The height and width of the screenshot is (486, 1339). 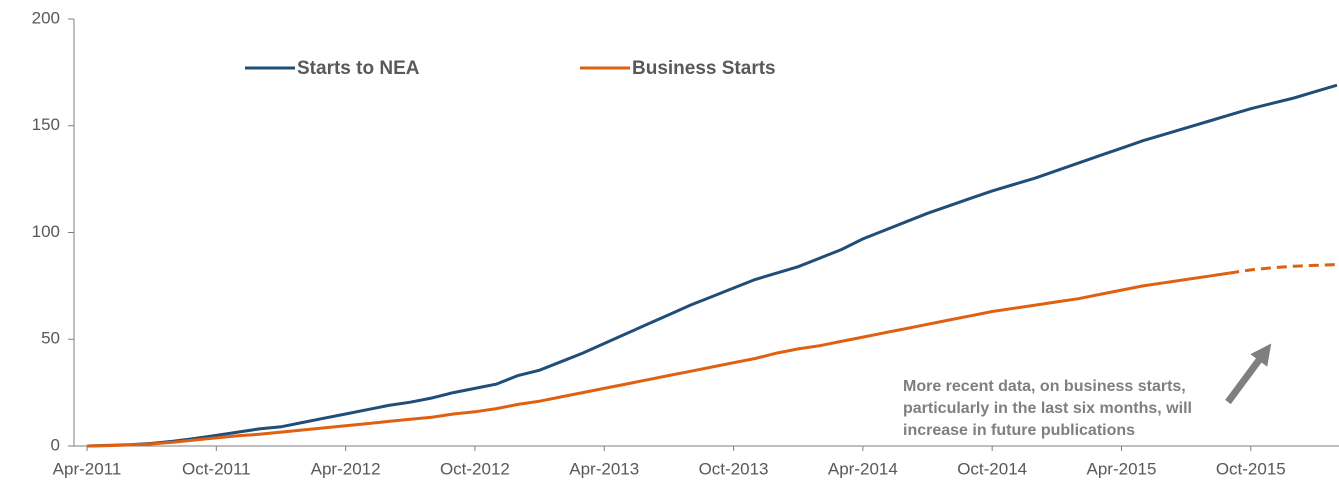 I want to click on y-tick-label: 100, so click(x=46, y=231).